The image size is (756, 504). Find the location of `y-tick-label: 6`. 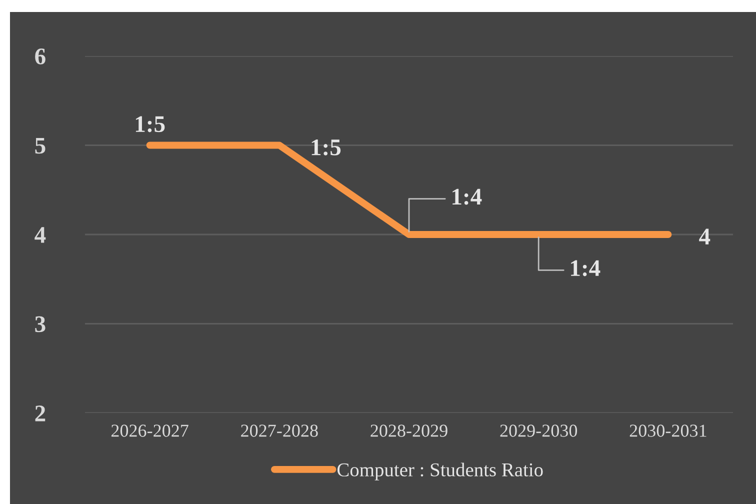

y-tick-label: 6 is located at coordinates (40, 56).